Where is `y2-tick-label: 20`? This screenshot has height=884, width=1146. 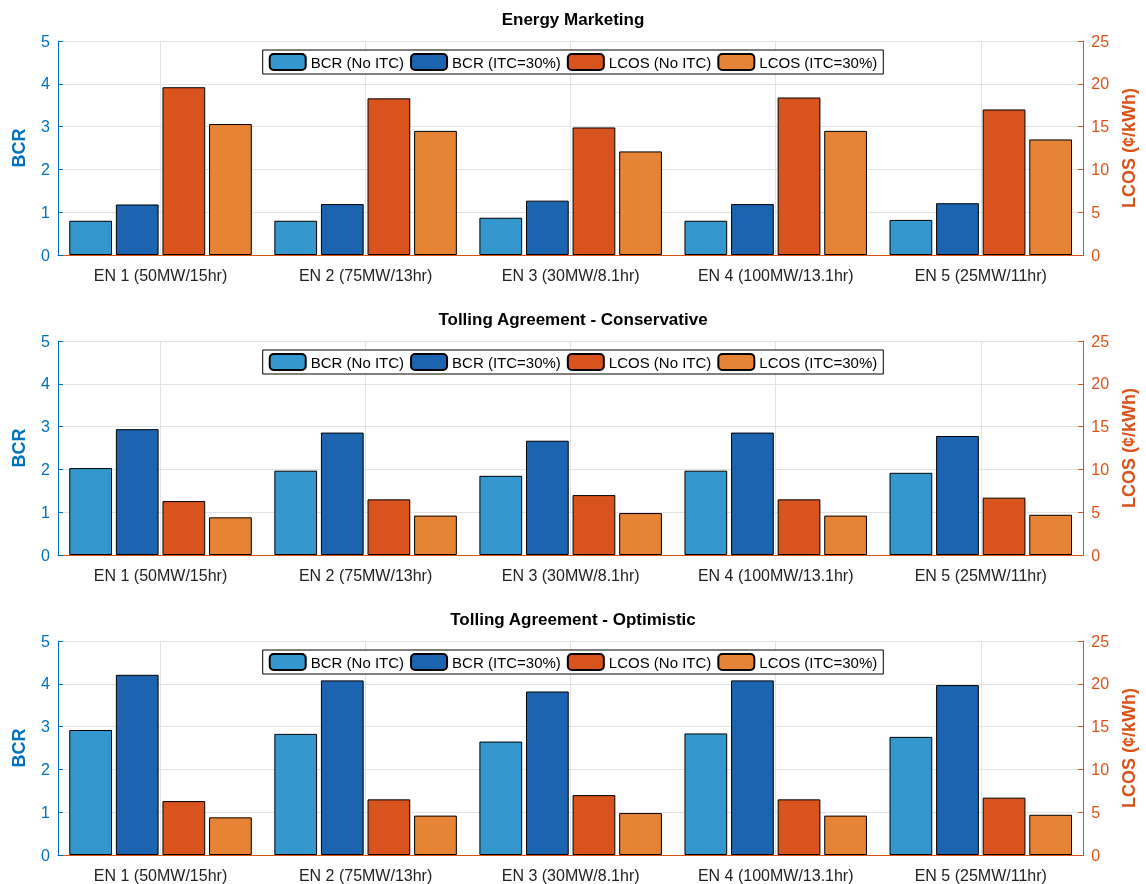
y2-tick-label: 20 is located at coordinates (1100, 684).